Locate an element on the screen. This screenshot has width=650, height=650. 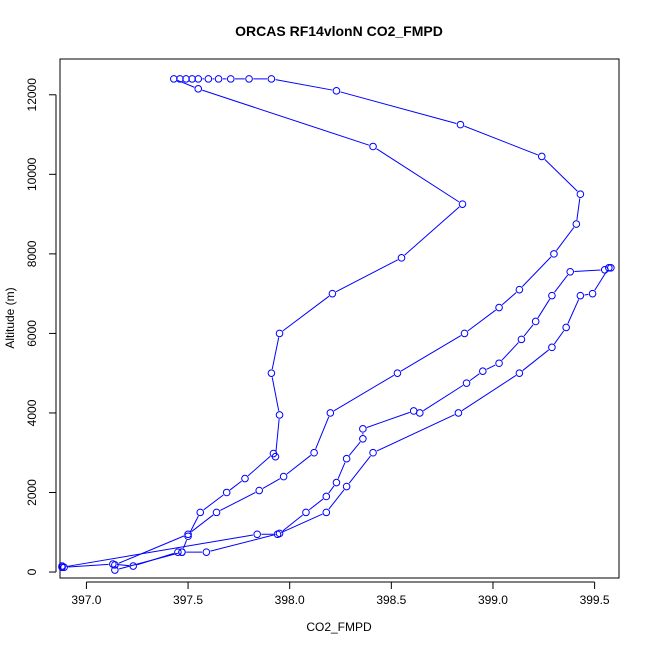
y-tick-label: 8000 is located at coordinates (32, 253).